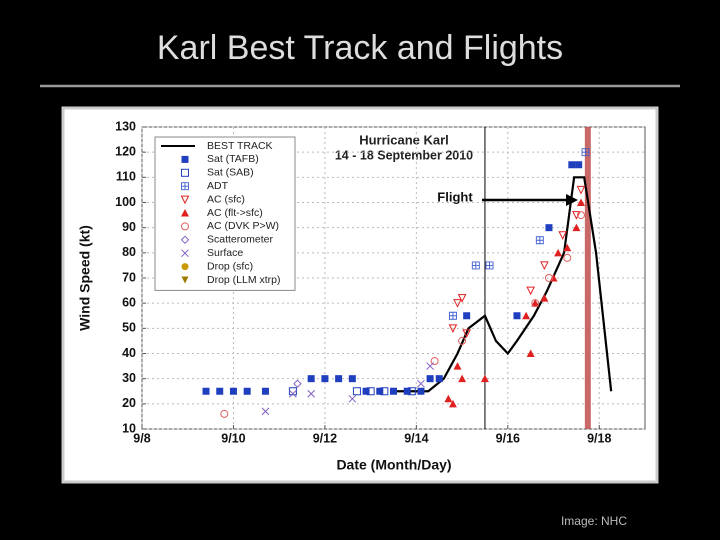  What do you see at coordinates (125, 126) in the screenshot?
I see `y-tick-label: 130` at bounding box center [125, 126].